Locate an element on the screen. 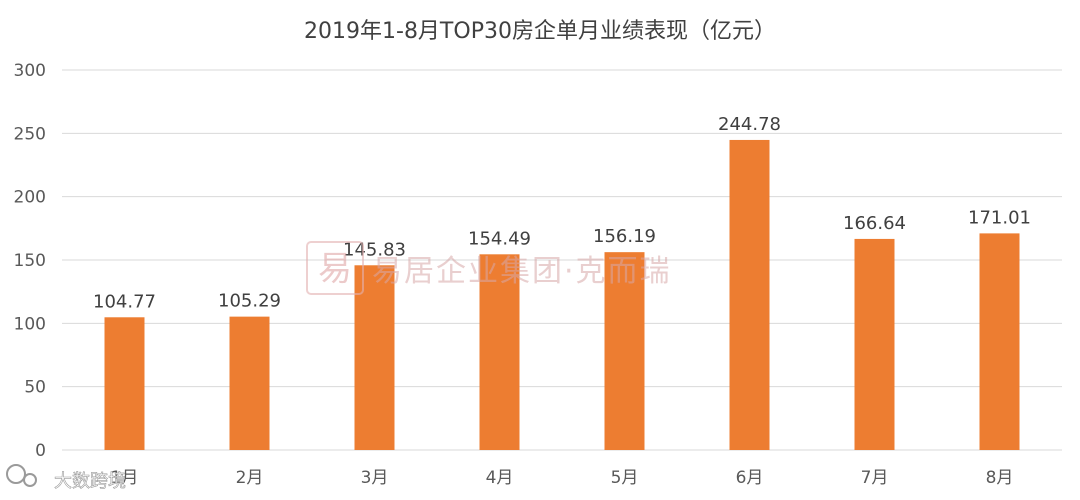 This screenshot has height=500, width=1080. x-tick-label: 8月 is located at coordinates (1000, 478).